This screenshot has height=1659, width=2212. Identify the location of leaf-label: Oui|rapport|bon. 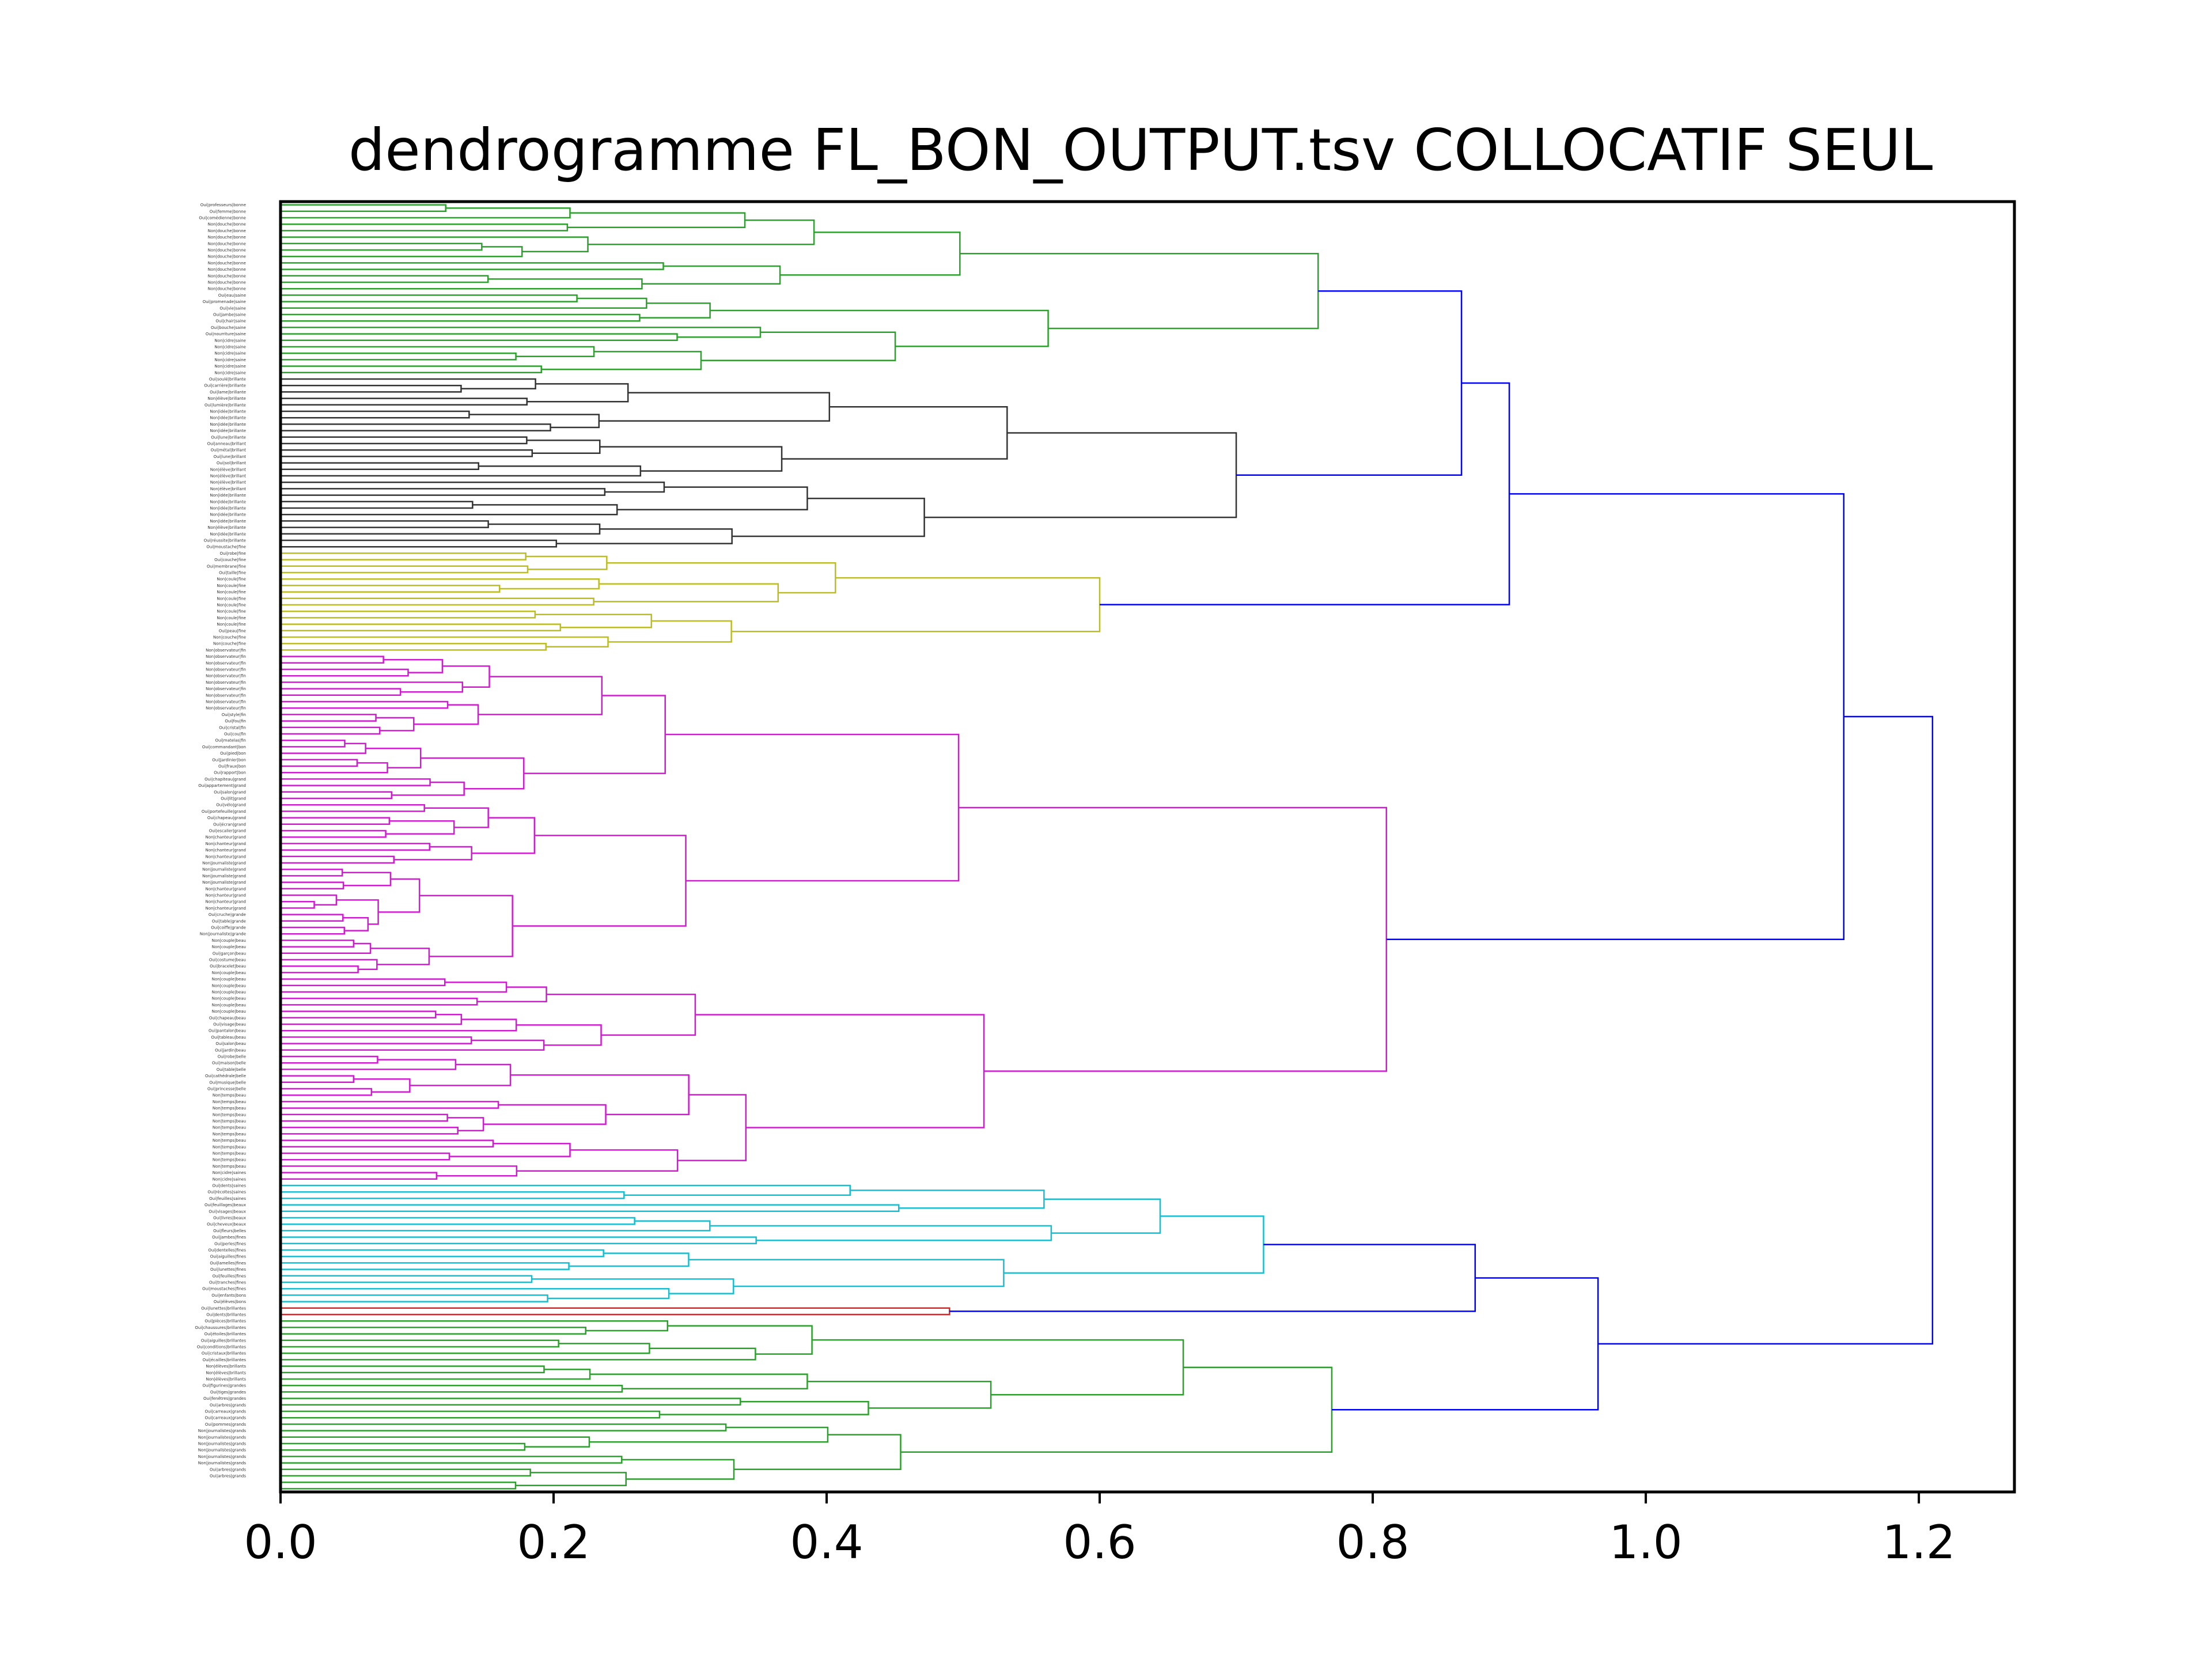
(230, 773).